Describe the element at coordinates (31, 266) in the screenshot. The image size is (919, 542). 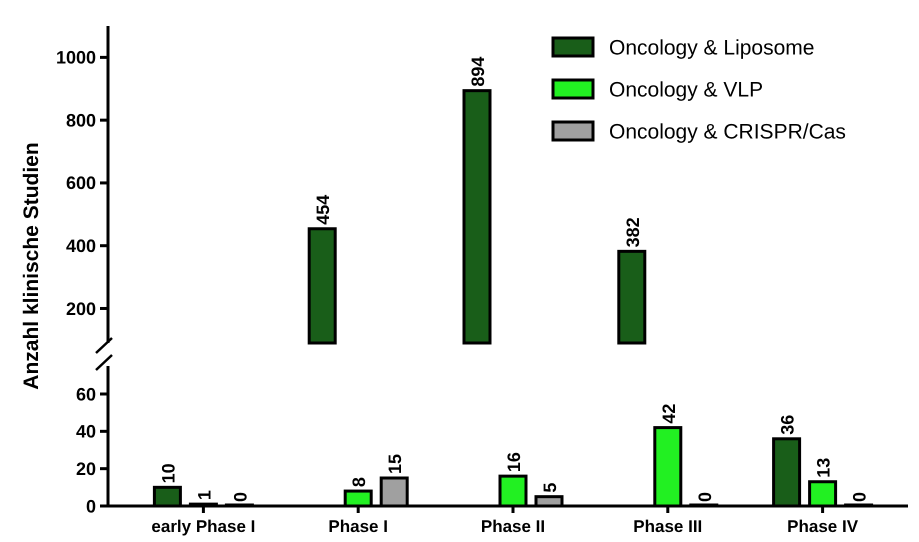
I see `y-axis-title: Anzahl klinische Studien` at that location.